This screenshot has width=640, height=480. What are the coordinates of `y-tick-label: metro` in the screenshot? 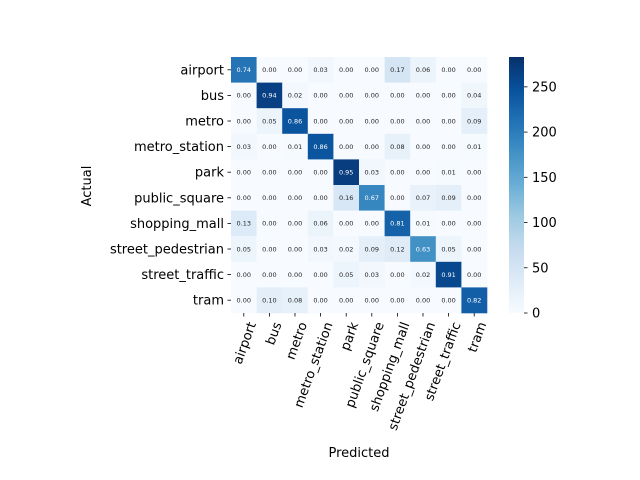 It's located at (204, 122).